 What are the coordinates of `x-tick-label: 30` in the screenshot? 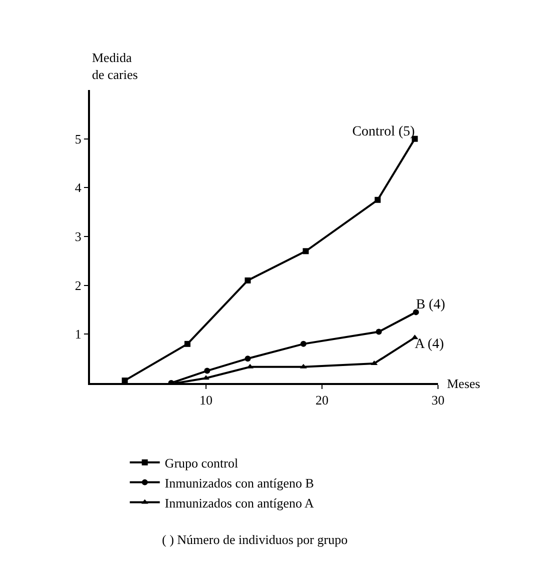 It's located at (438, 400).